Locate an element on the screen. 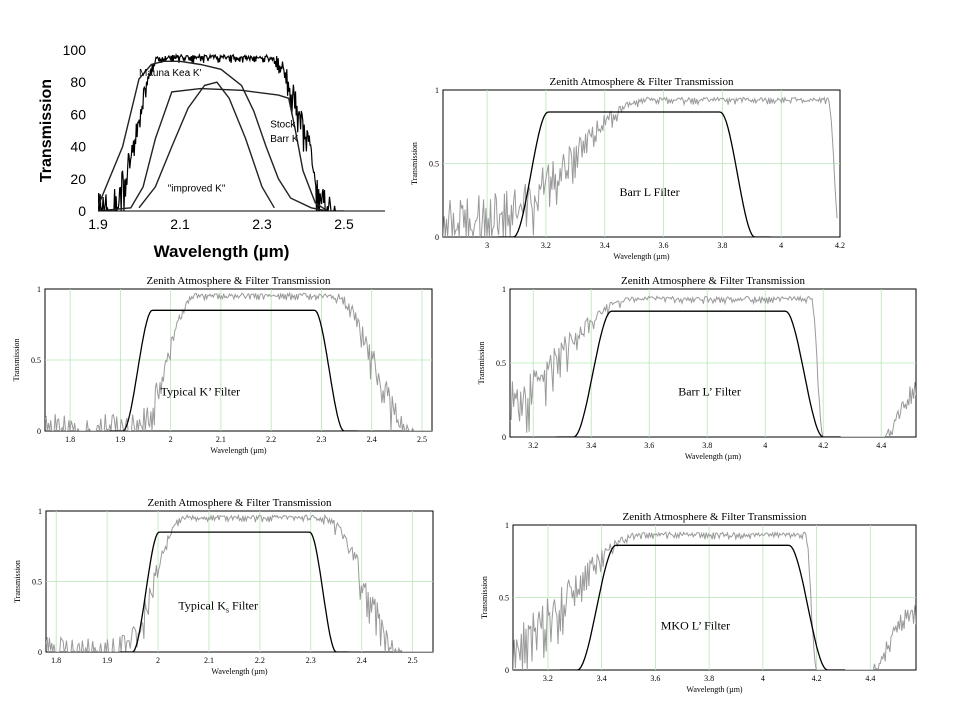 The height and width of the screenshot is (720, 960). x-tick-label: 3 is located at coordinates (487, 245).